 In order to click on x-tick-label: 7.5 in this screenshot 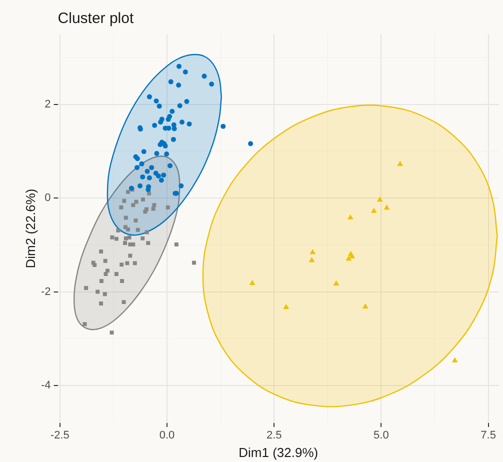, I will do `click(488, 436)`.